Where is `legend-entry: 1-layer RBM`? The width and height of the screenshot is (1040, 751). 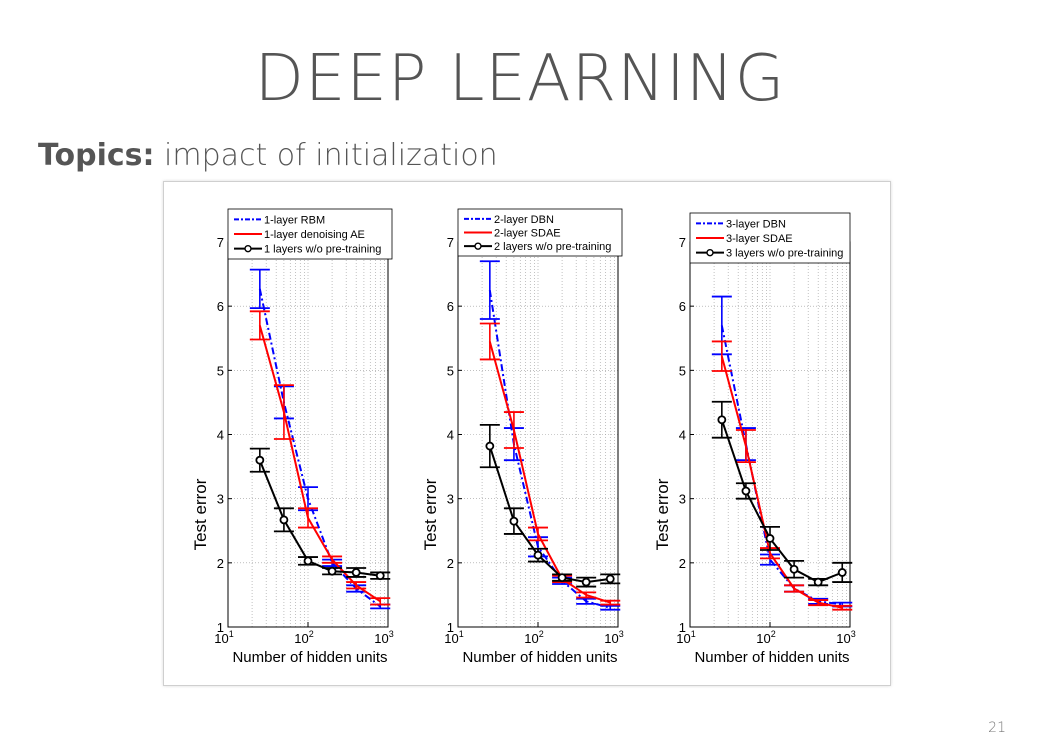 legend-entry: 1-layer RBM is located at coordinates (294, 220).